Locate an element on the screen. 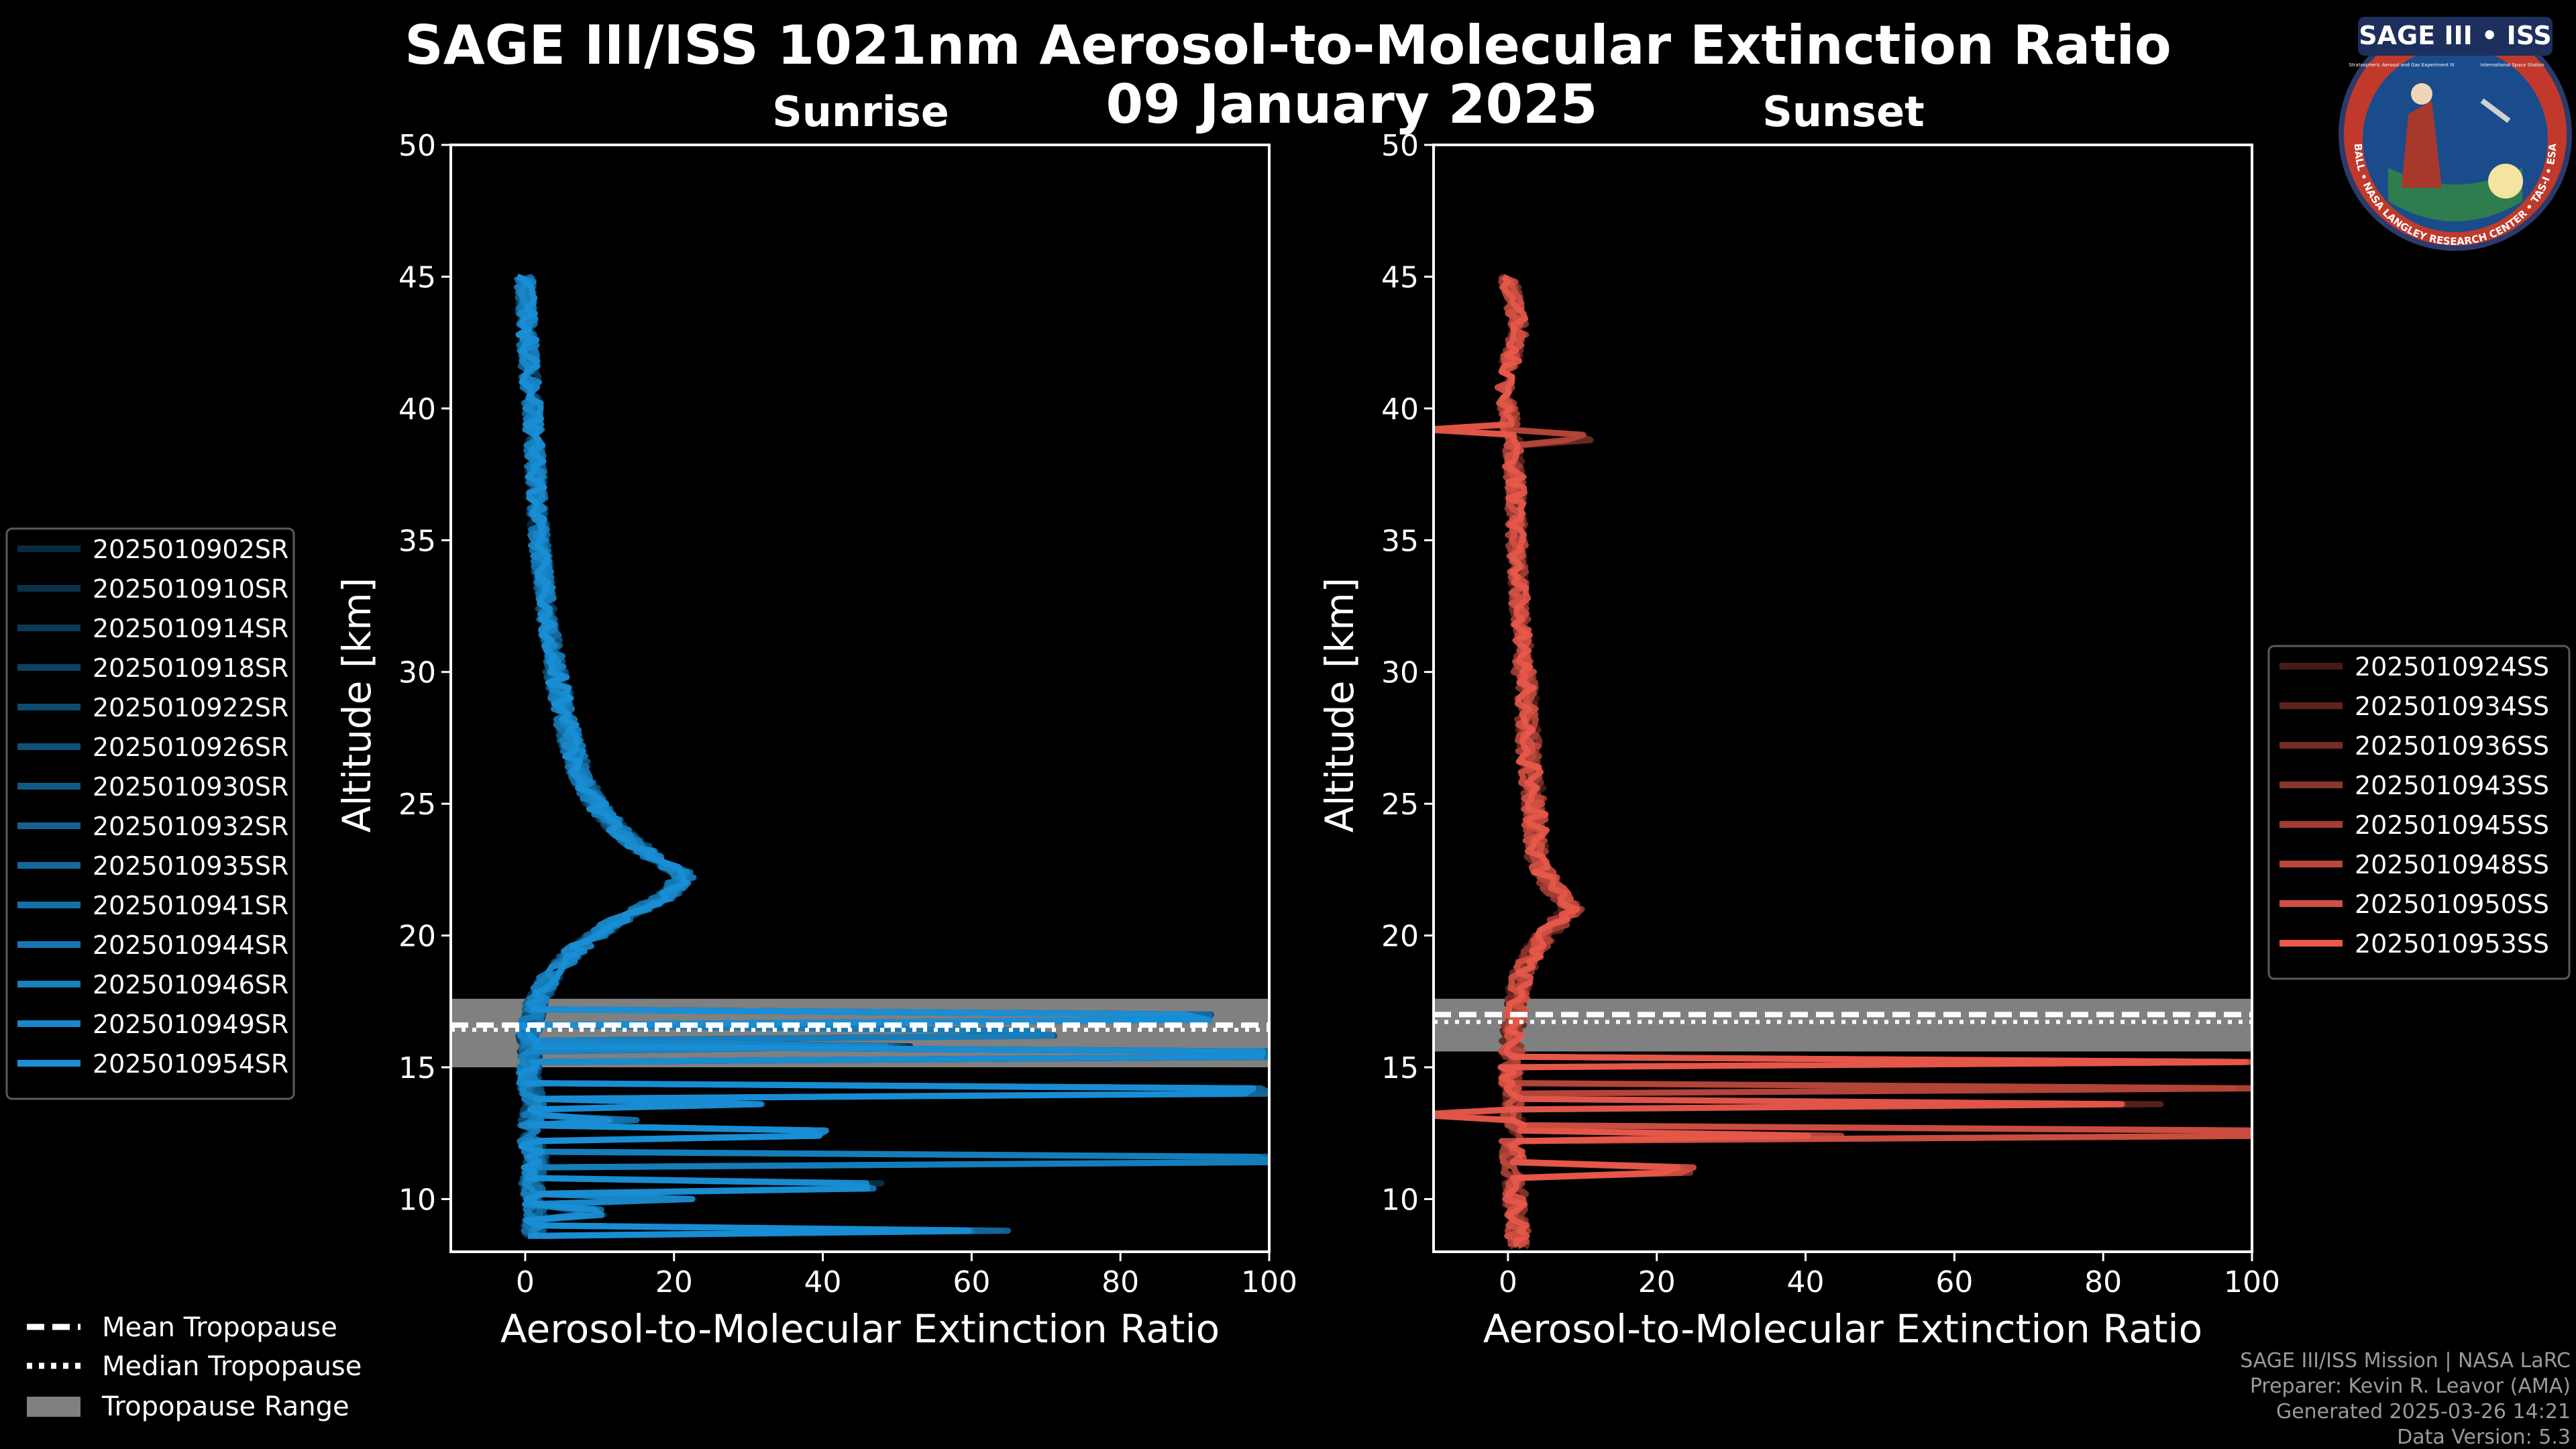 This screenshot has width=2576, height=1449. legend-label-2025010944SR: 2025010944SR is located at coordinates (190, 945).